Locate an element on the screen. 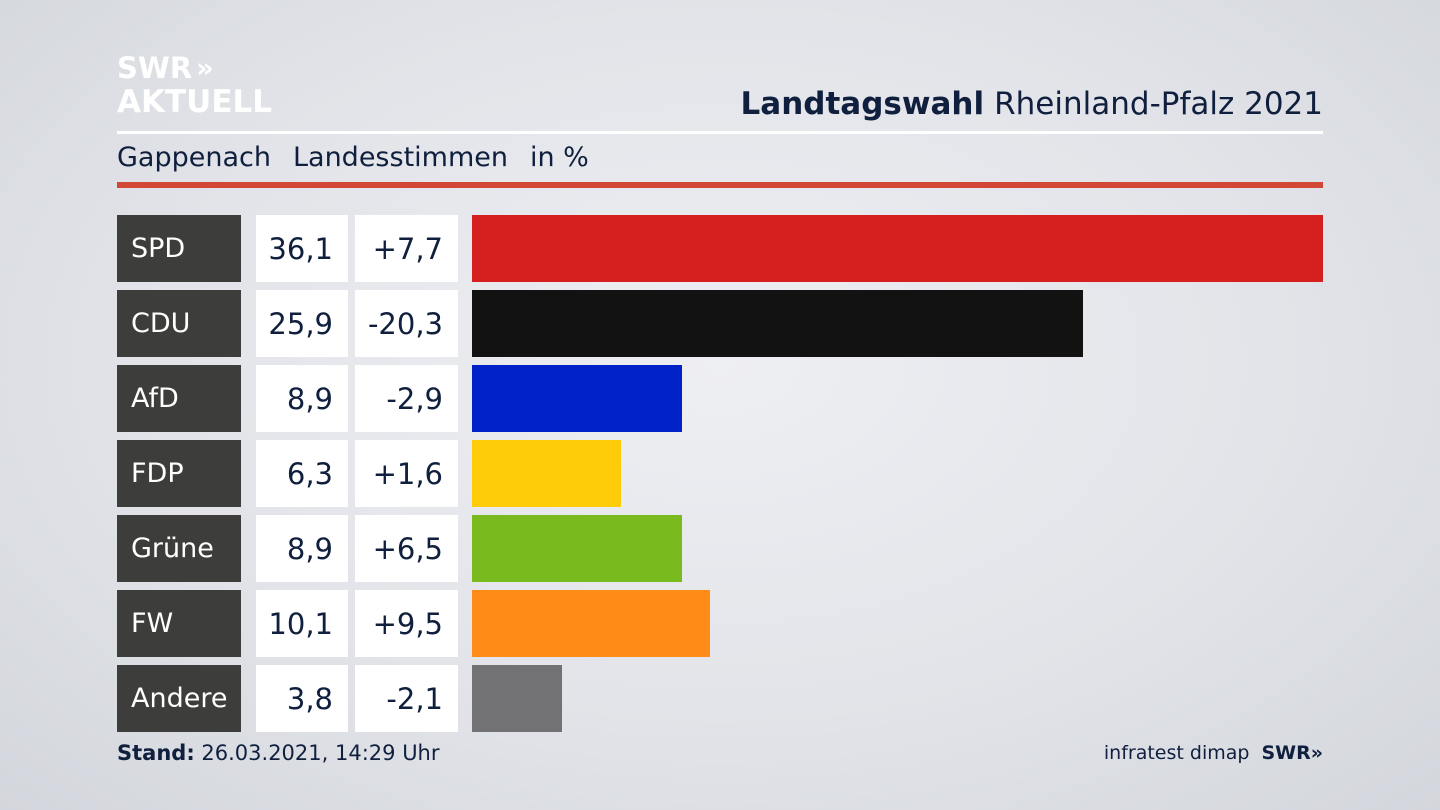 Image resolution: width=1440 pixels, height=810 pixels. swr-aktuell-logo: SWR» AKTUELL is located at coordinates (194, 86).